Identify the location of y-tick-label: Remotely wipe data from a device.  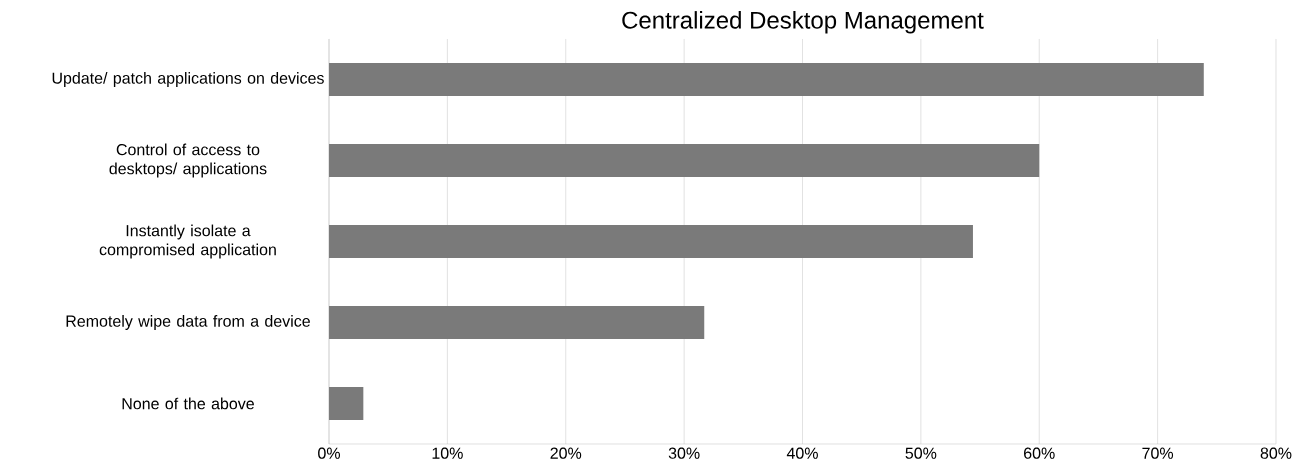
(188, 322).